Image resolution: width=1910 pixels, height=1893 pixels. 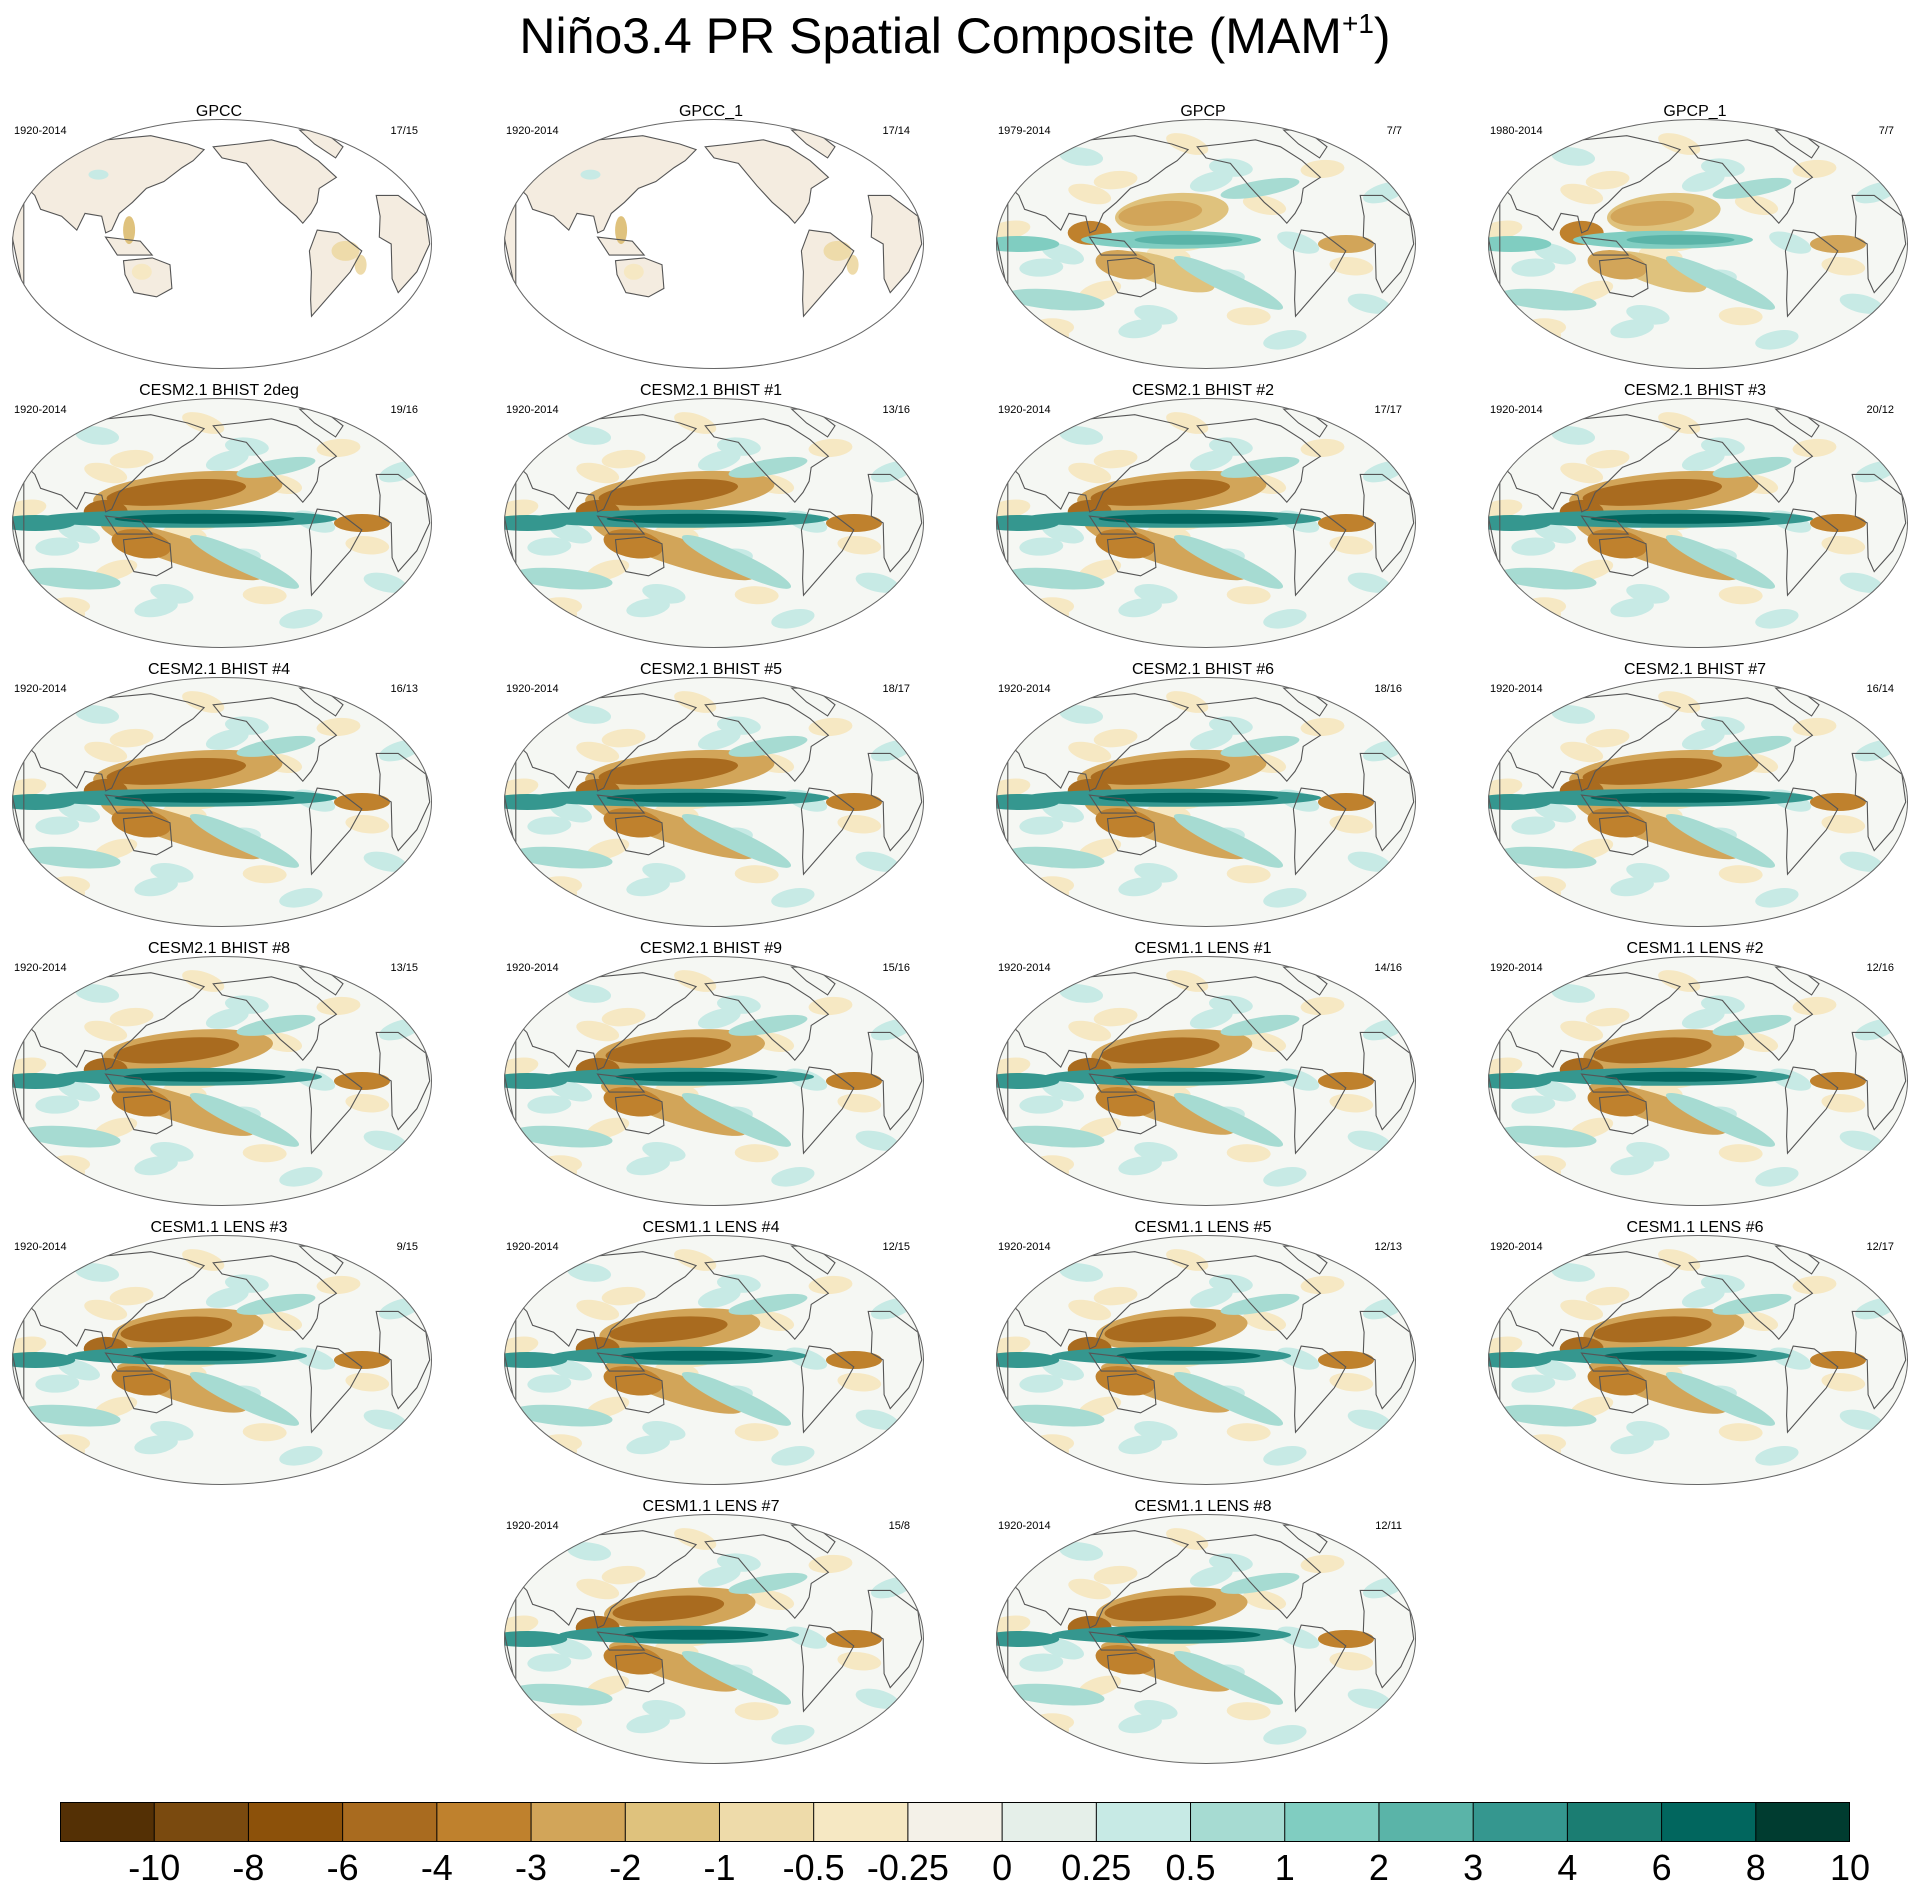 What do you see at coordinates (711, 669) in the screenshot?
I see `panel-title: CESM2.1 BHIST #5` at bounding box center [711, 669].